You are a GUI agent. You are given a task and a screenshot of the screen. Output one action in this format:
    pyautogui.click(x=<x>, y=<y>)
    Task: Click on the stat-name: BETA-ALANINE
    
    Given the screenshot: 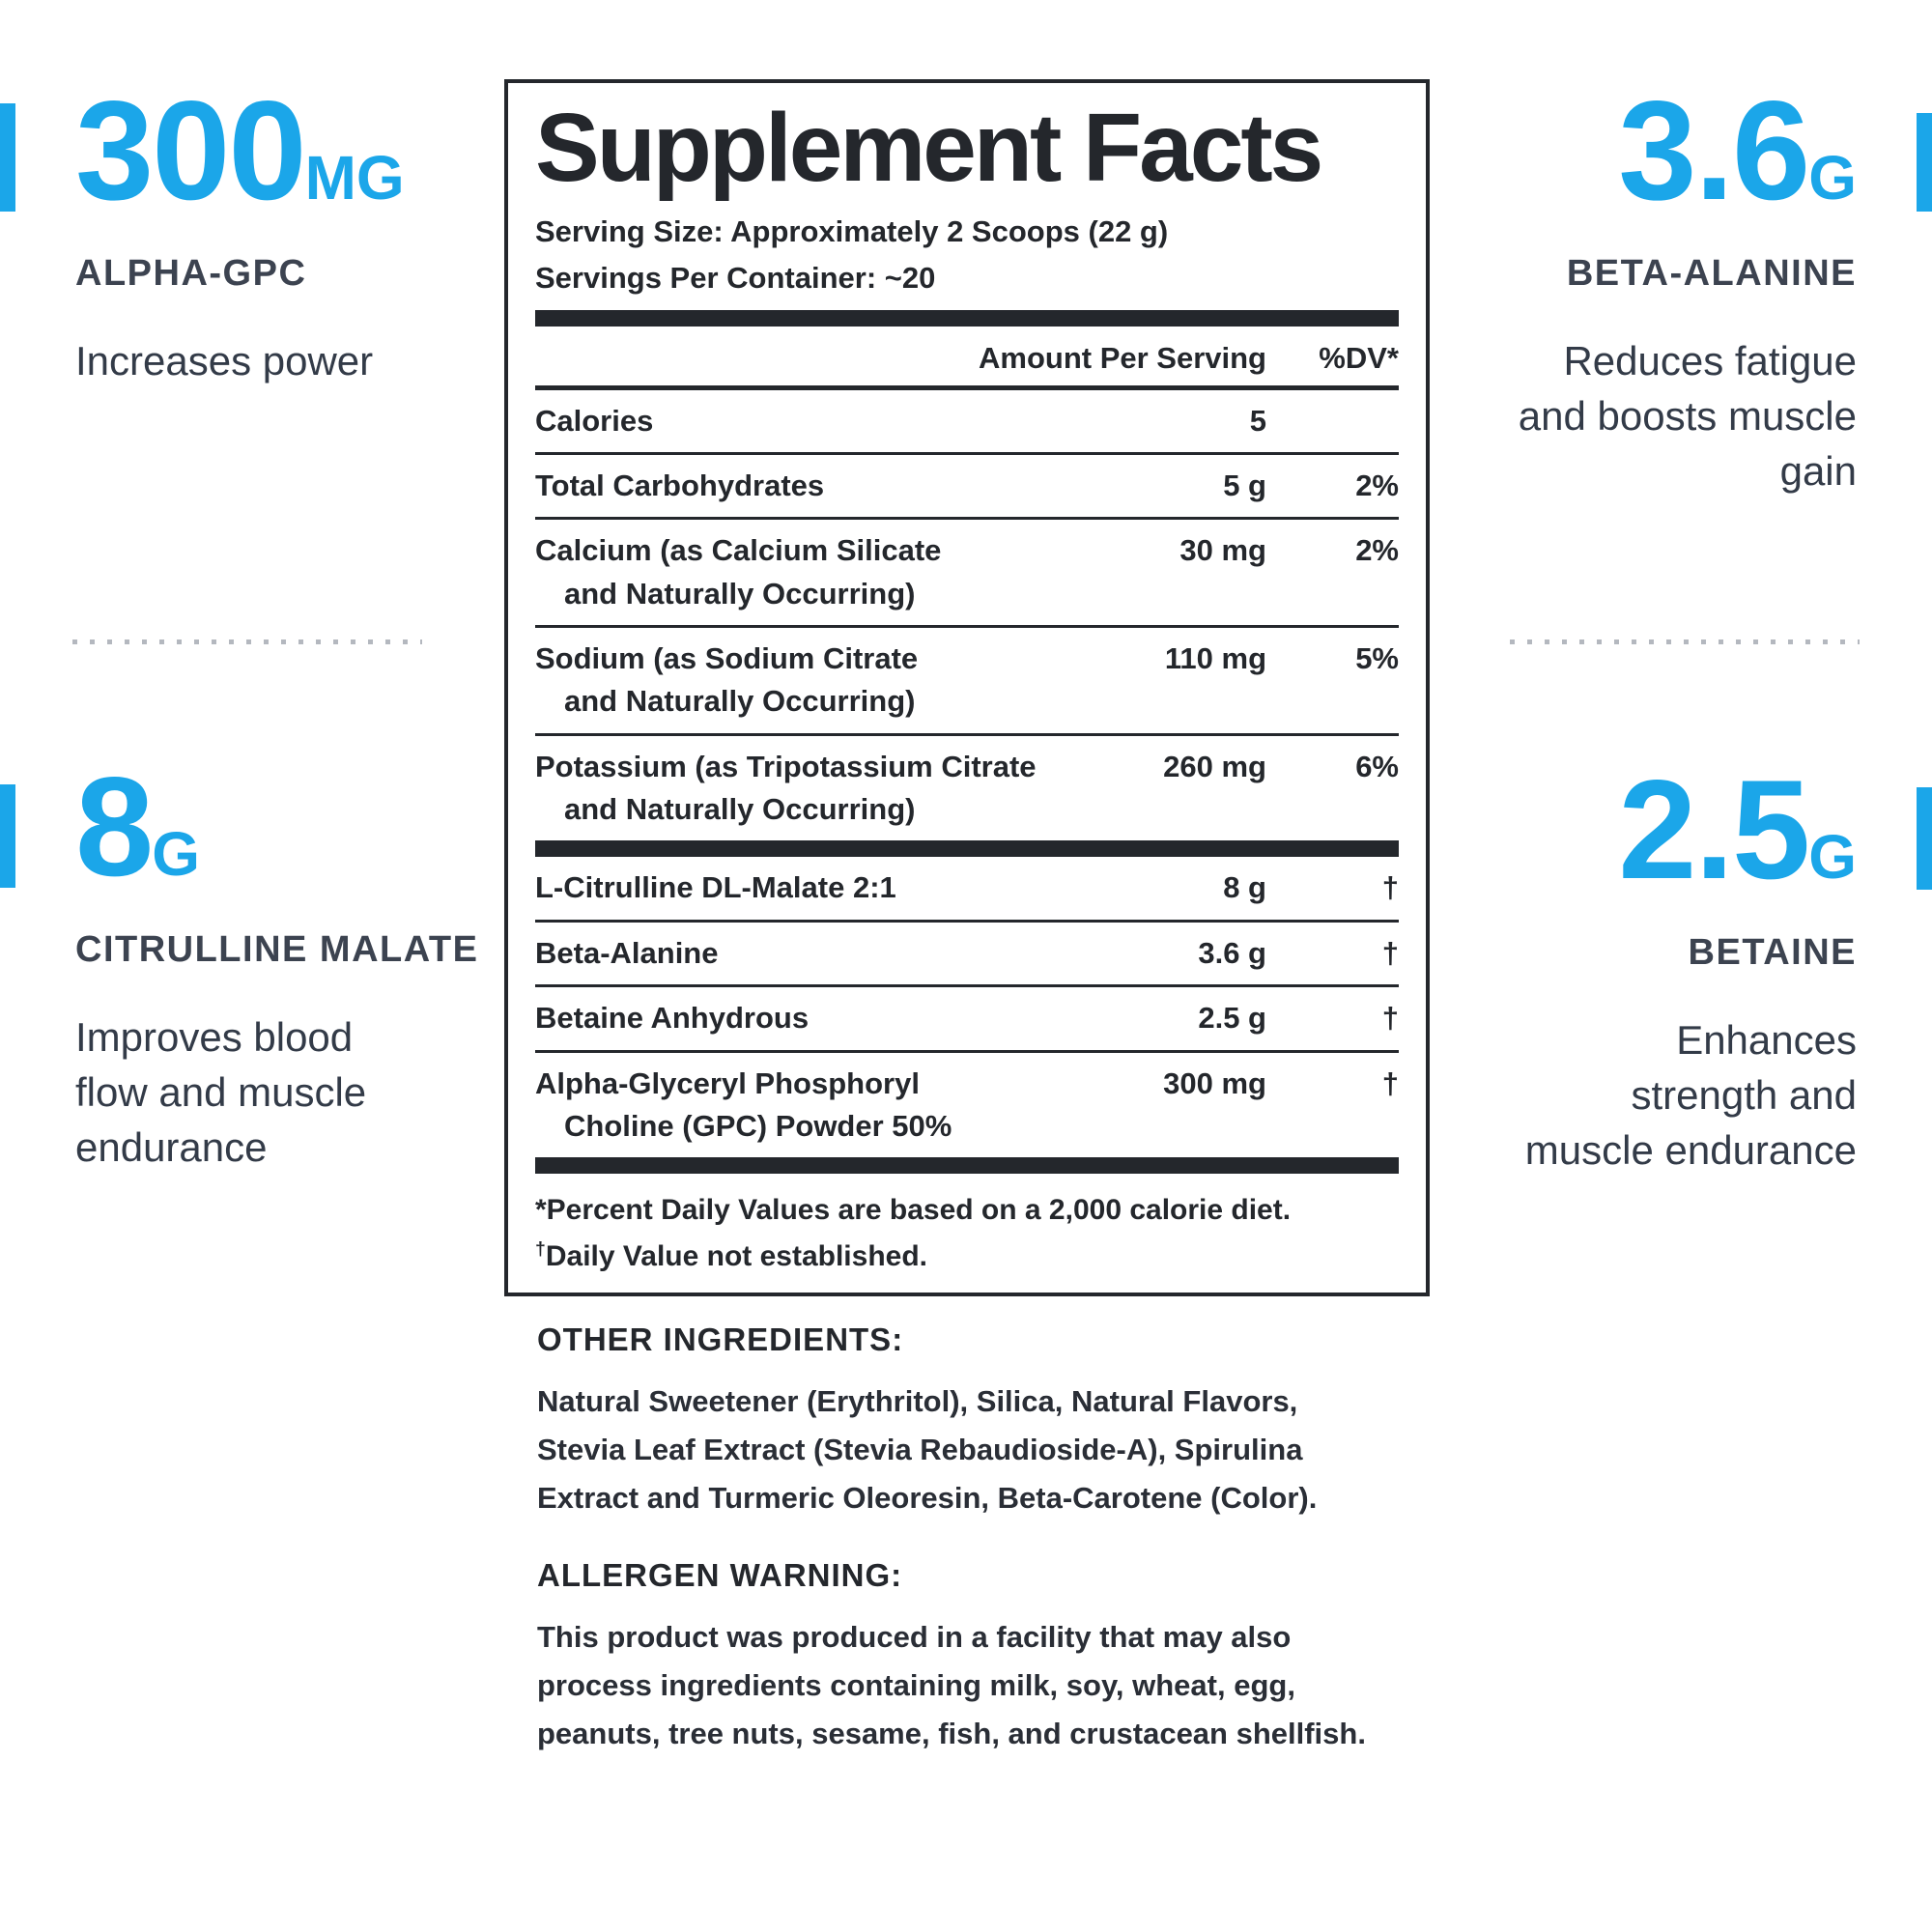 What is the action you would take?
    pyautogui.click(x=1711, y=273)
    